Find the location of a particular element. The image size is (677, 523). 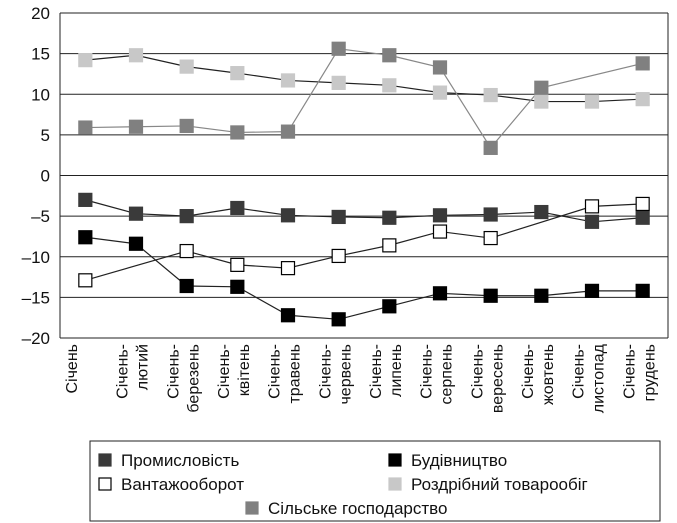

x-tick-label: Січень is located at coordinates (72, 369).